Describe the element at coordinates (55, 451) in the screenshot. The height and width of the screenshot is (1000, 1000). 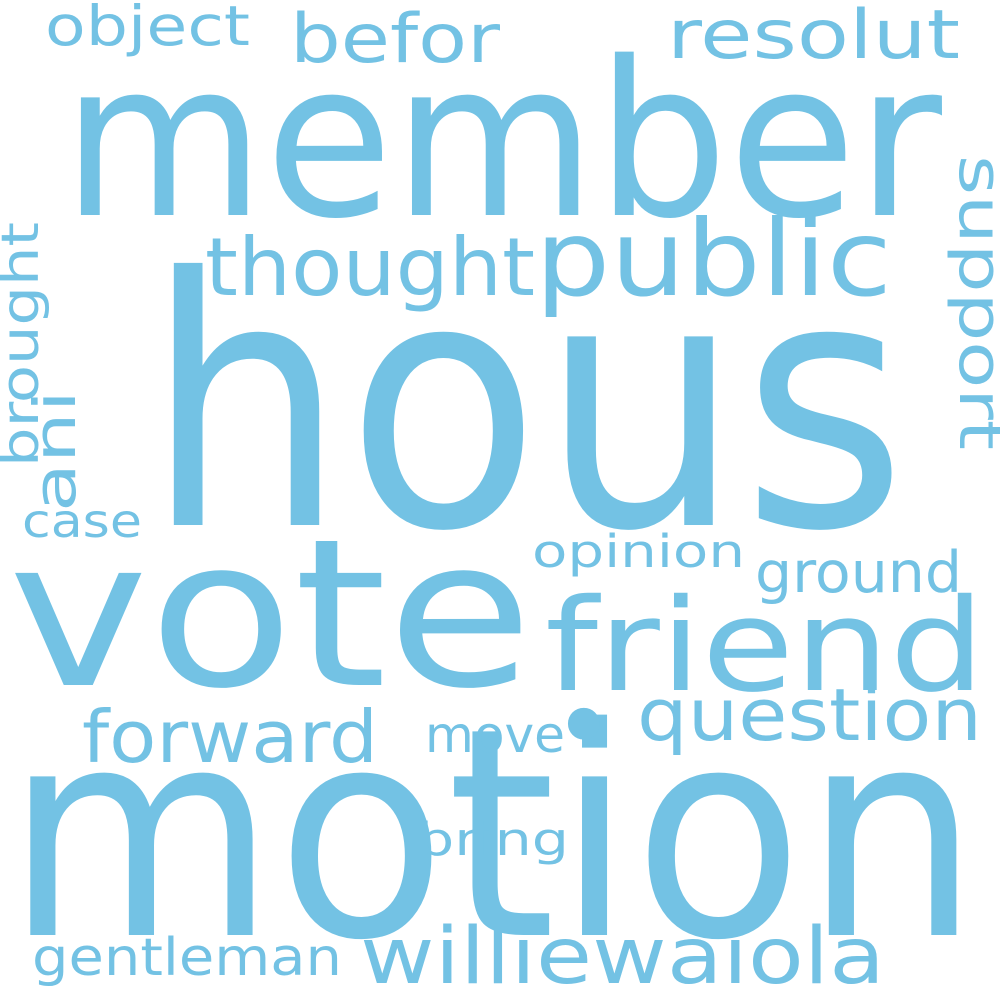
I see `word-ani: ani` at that location.